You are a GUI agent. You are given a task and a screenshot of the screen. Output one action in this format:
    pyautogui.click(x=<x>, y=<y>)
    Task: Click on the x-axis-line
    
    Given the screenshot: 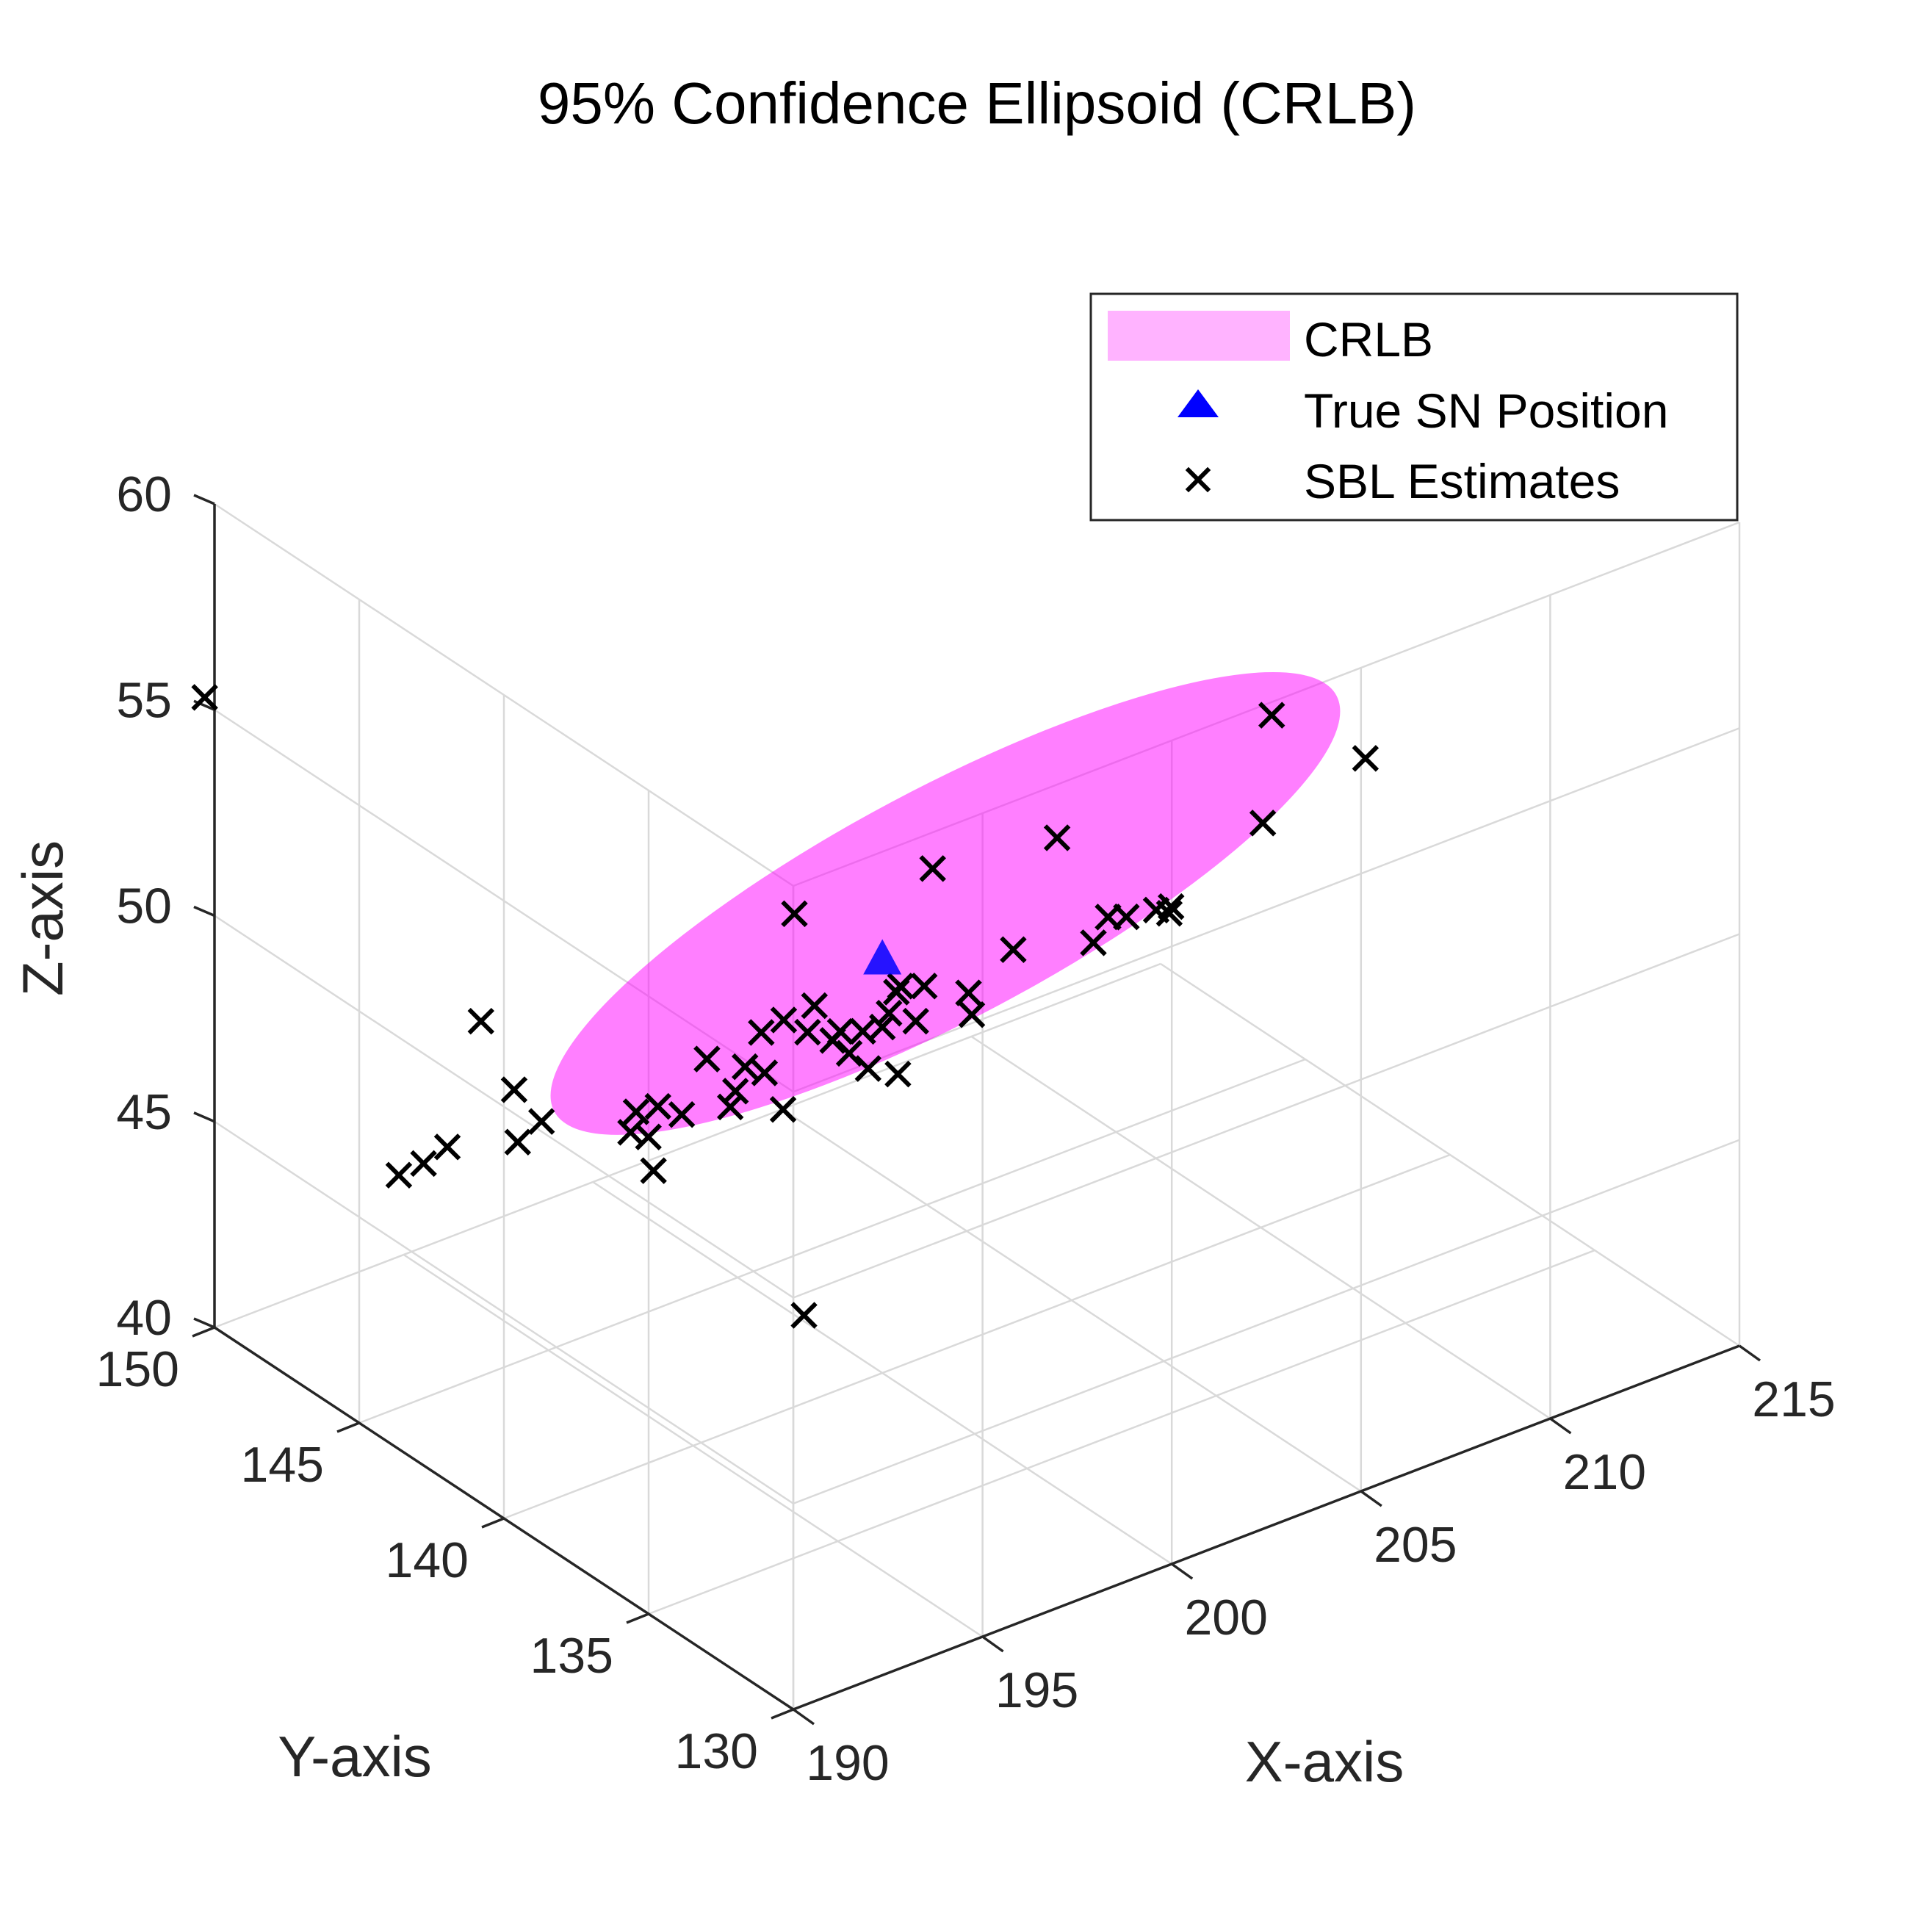 What is the action you would take?
    pyautogui.click(x=1266, y=1527)
    